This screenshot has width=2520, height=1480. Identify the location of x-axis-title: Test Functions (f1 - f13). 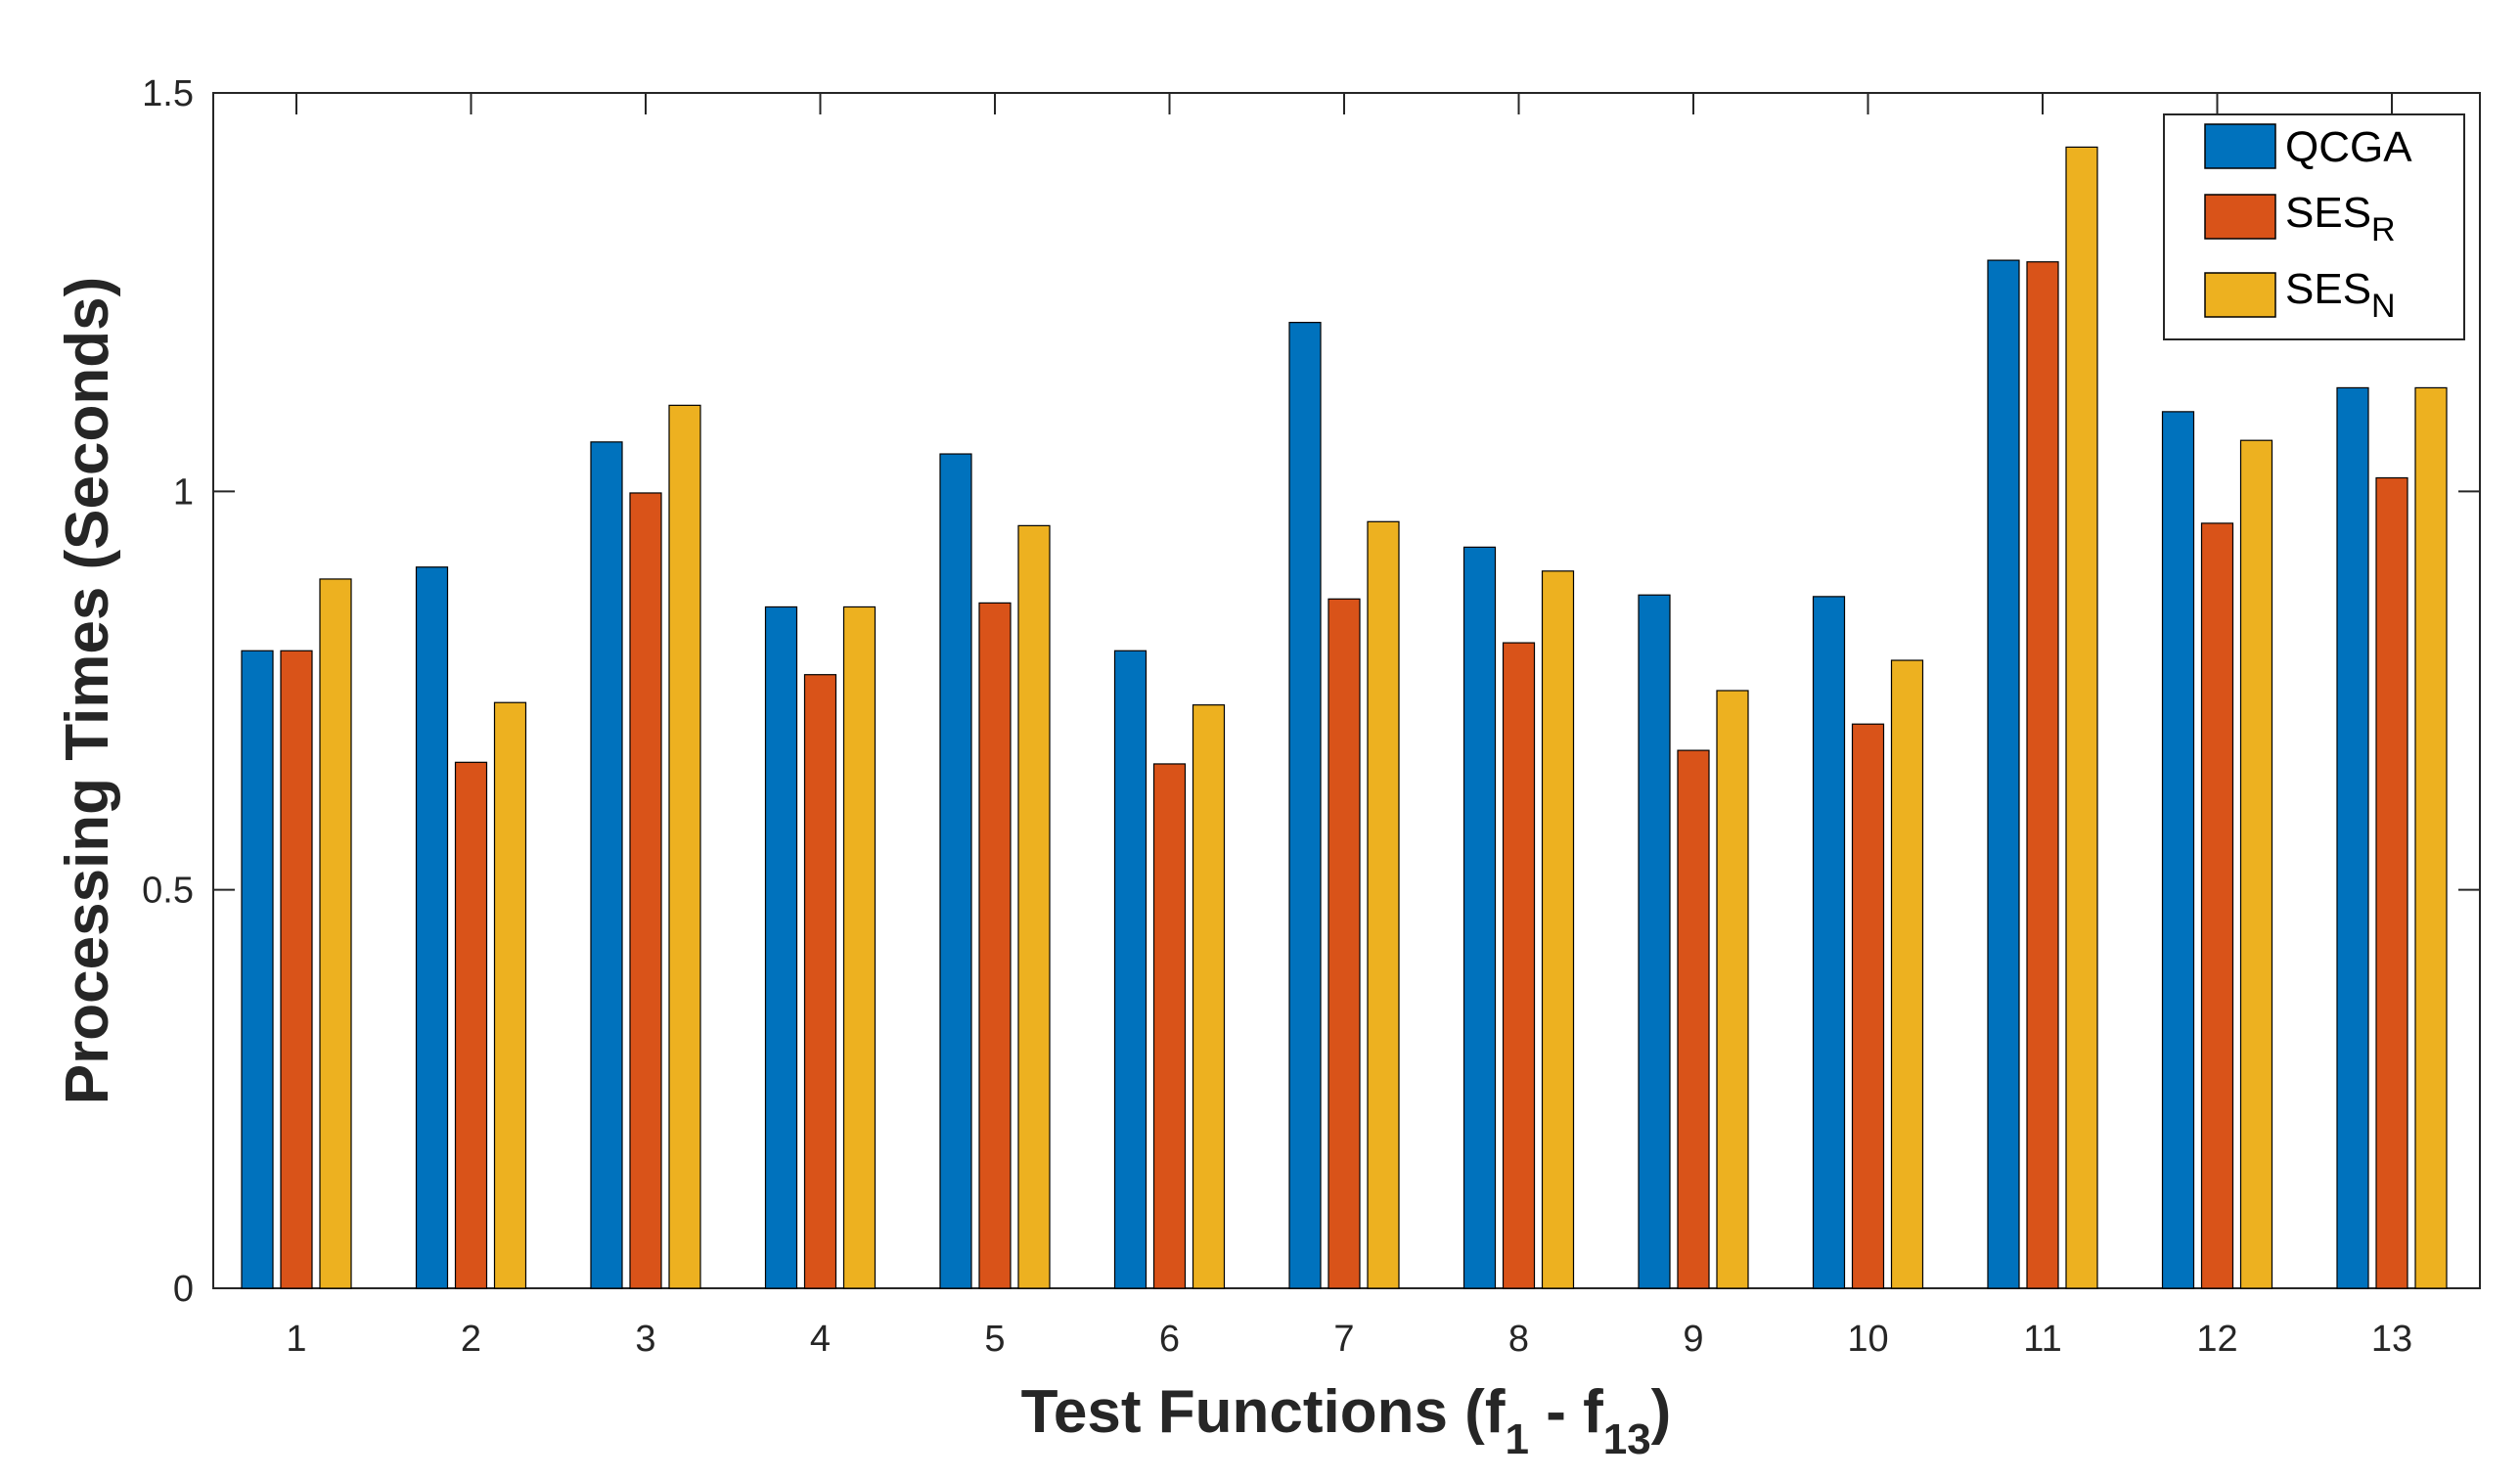
(1346, 1420).